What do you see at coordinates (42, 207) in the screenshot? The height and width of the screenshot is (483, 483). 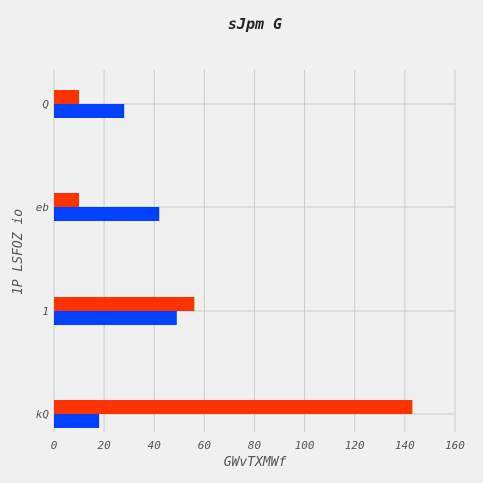 I see `y-tick-label: eb` at bounding box center [42, 207].